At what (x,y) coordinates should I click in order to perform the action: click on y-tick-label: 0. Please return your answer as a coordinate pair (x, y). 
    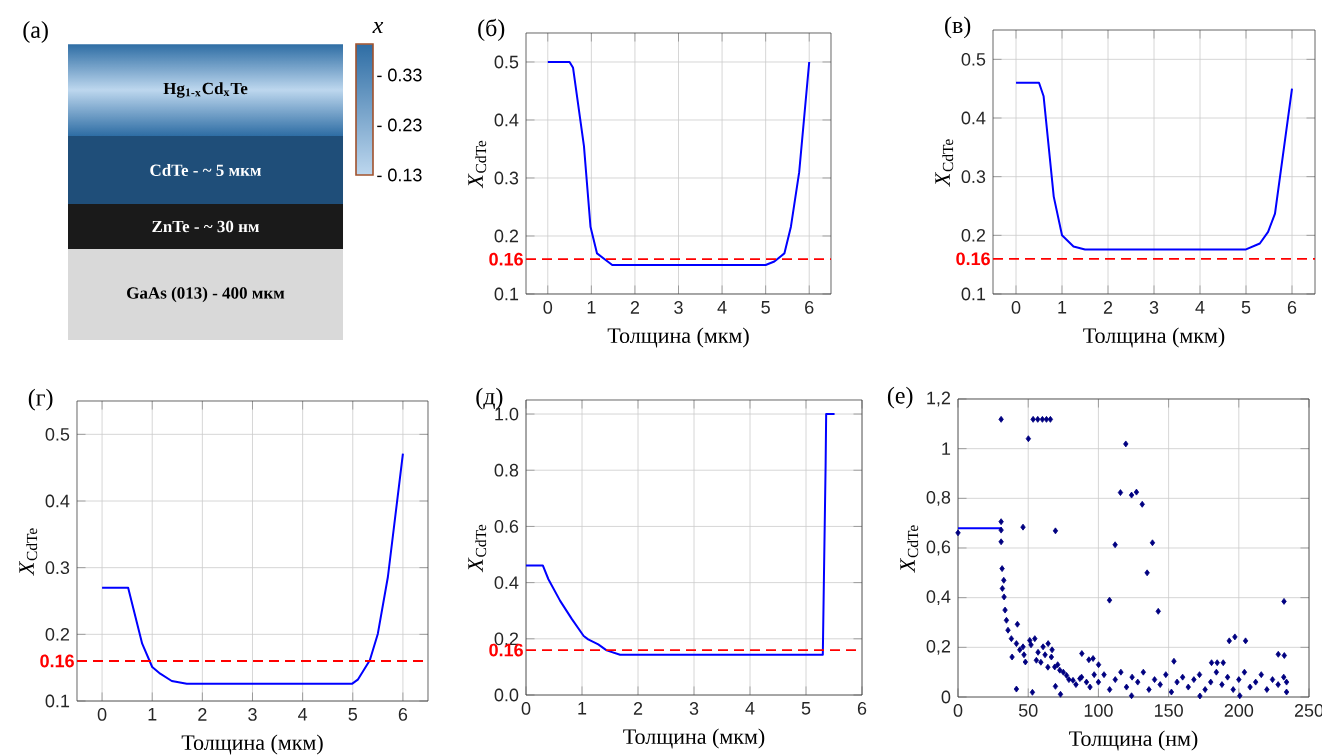
    Looking at the image, I should click on (946, 697).